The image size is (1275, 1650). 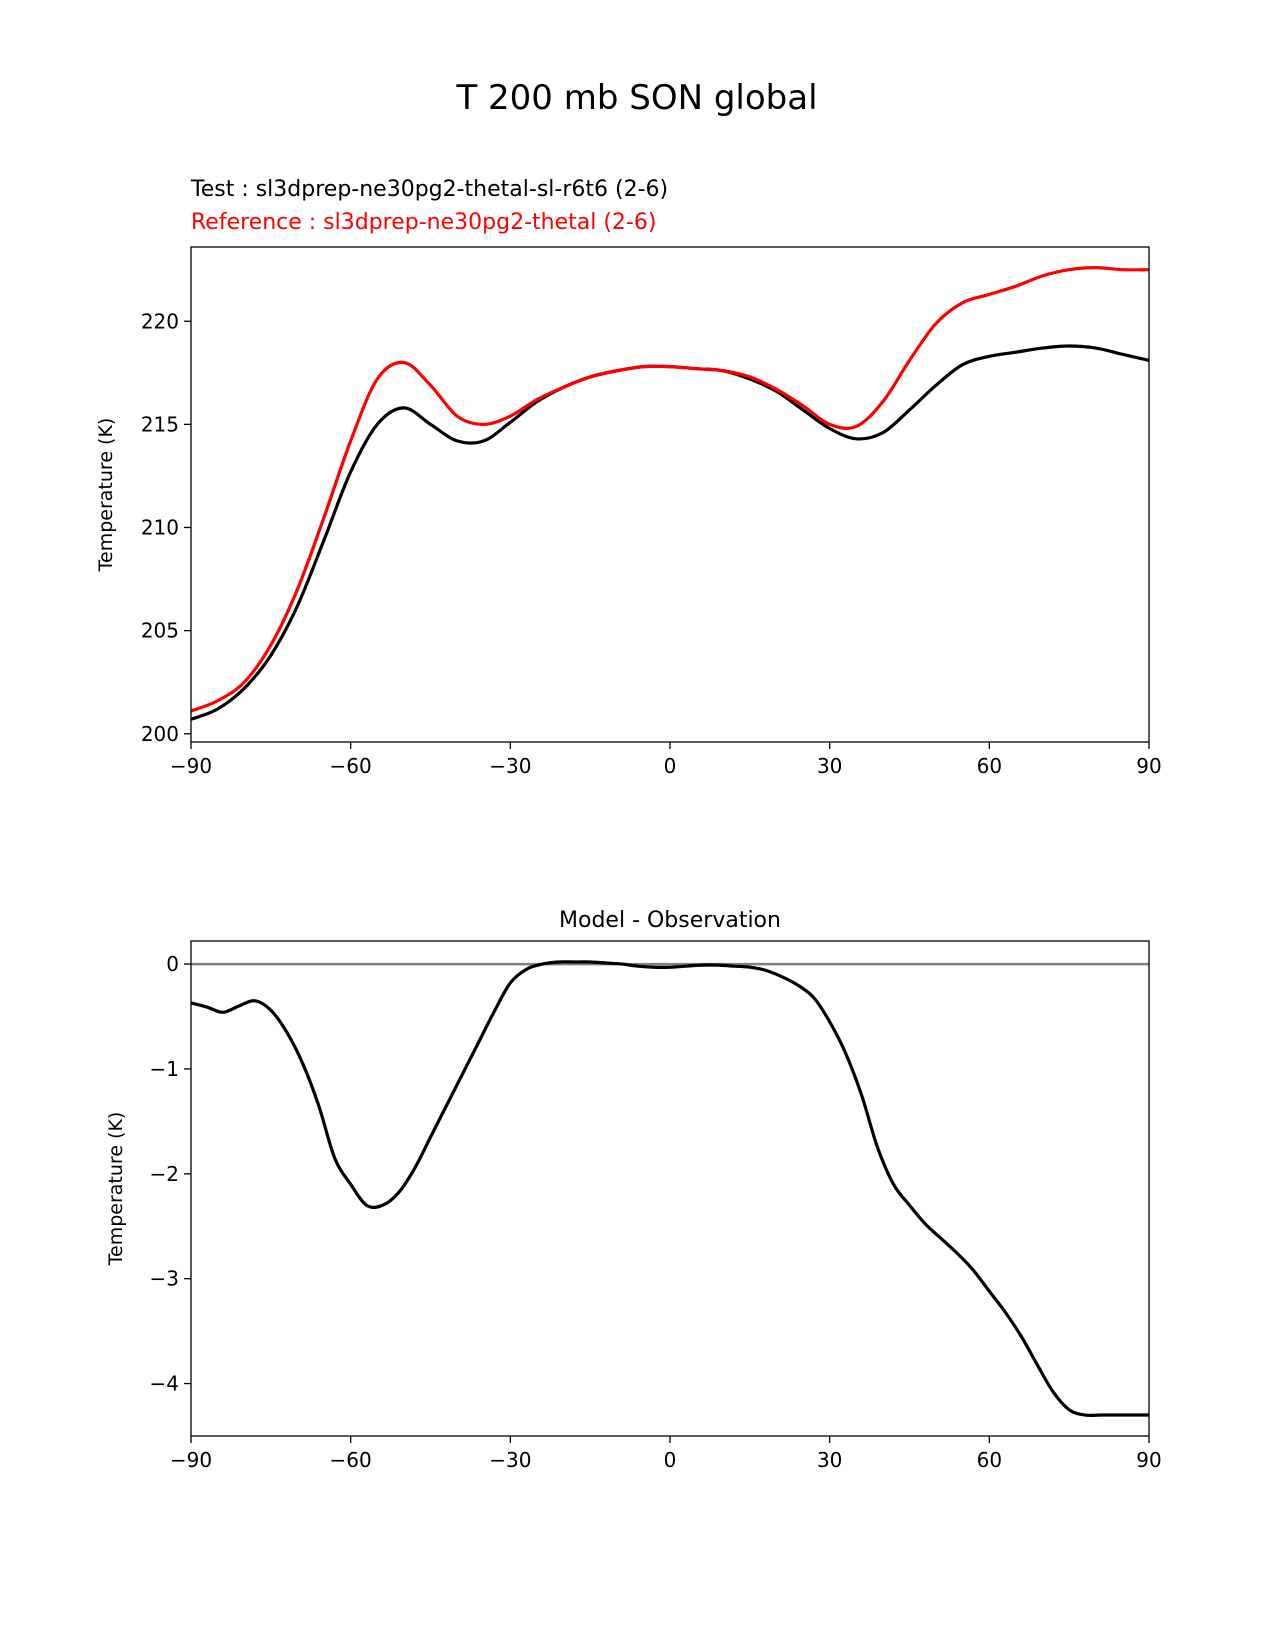 What do you see at coordinates (164, 1279) in the screenshot?
I see `bottom-y-tick-label: −3` at bounding box center [164, 1279].